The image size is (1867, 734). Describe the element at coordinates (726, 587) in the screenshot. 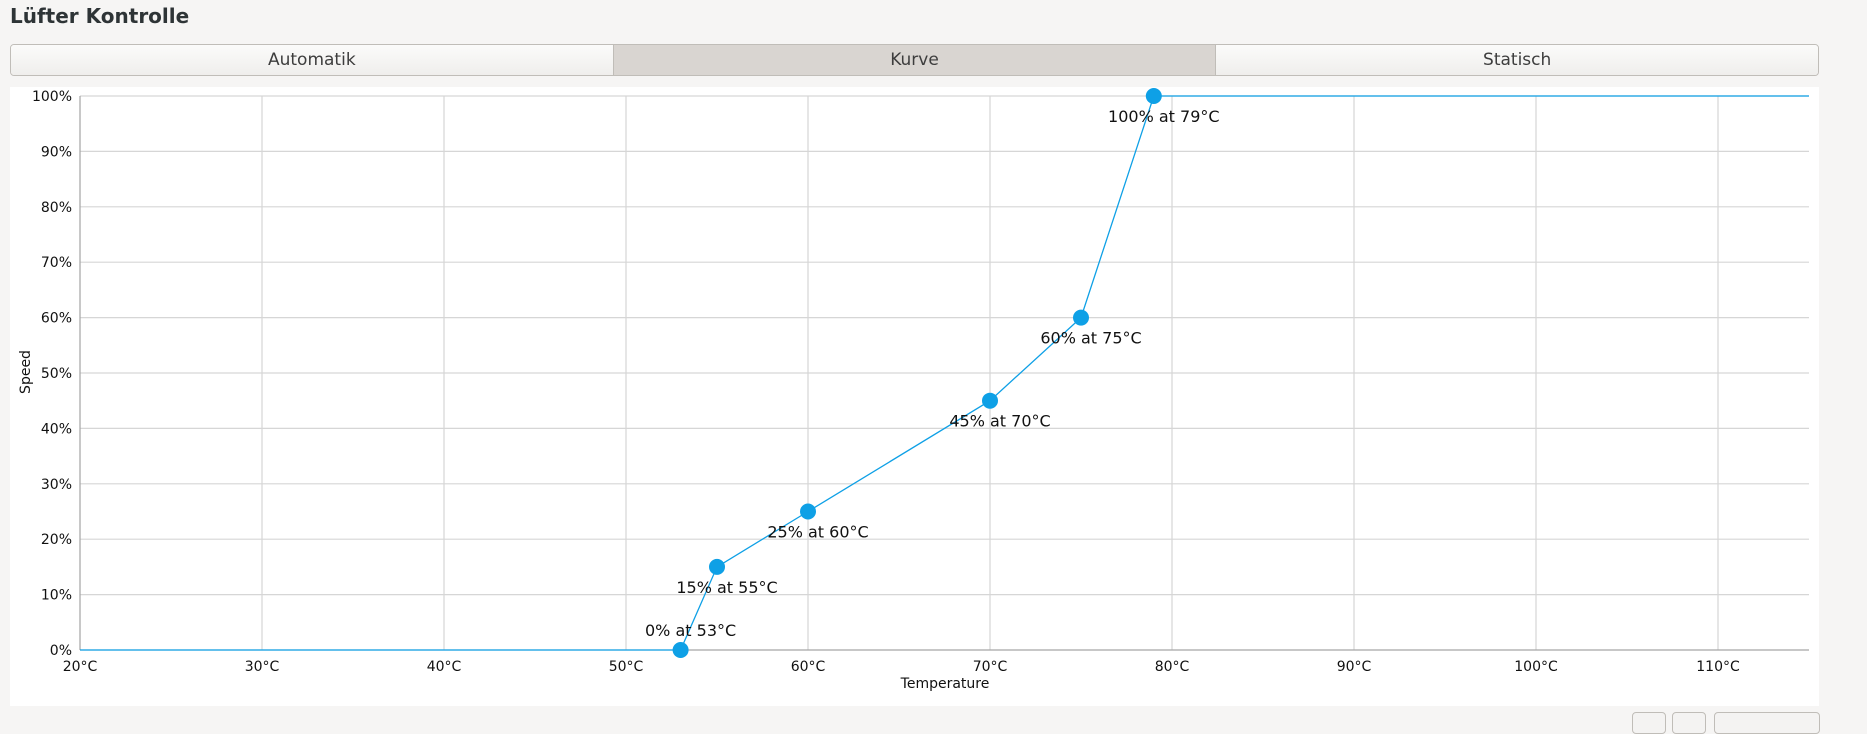

I see `point-label: 15% at 55°C` at that location.